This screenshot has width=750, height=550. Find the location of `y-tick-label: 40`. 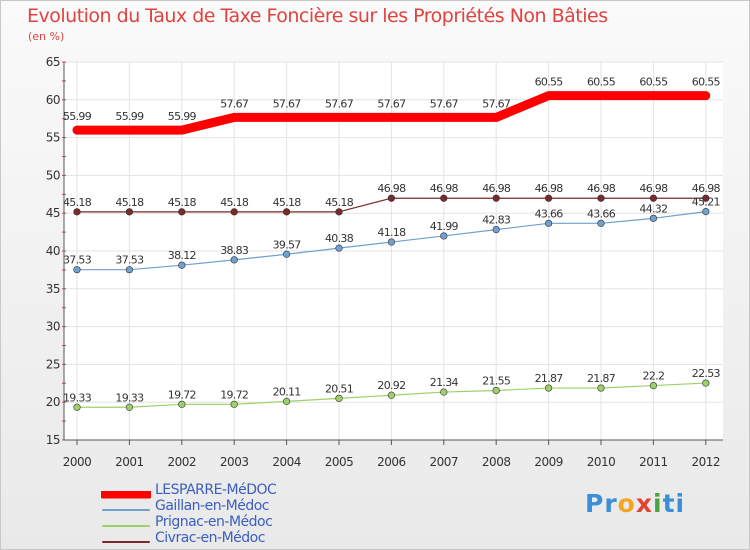

y-tick-label: 40 is located at coordinates (53, 251).